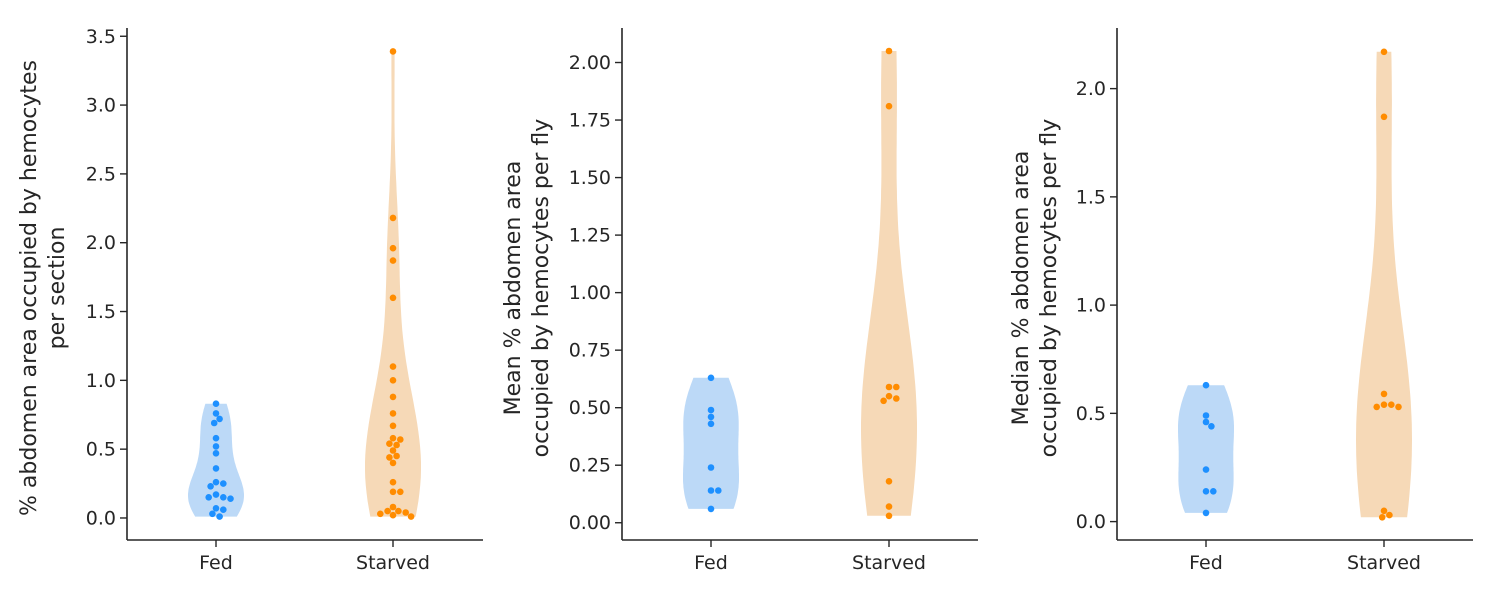 This screenshot has width=1500, height=605. What do you see at coordinates (101, 106) in the screenshot?
I see `y-tick-label: 3.0` at bounding box center [101, 106].